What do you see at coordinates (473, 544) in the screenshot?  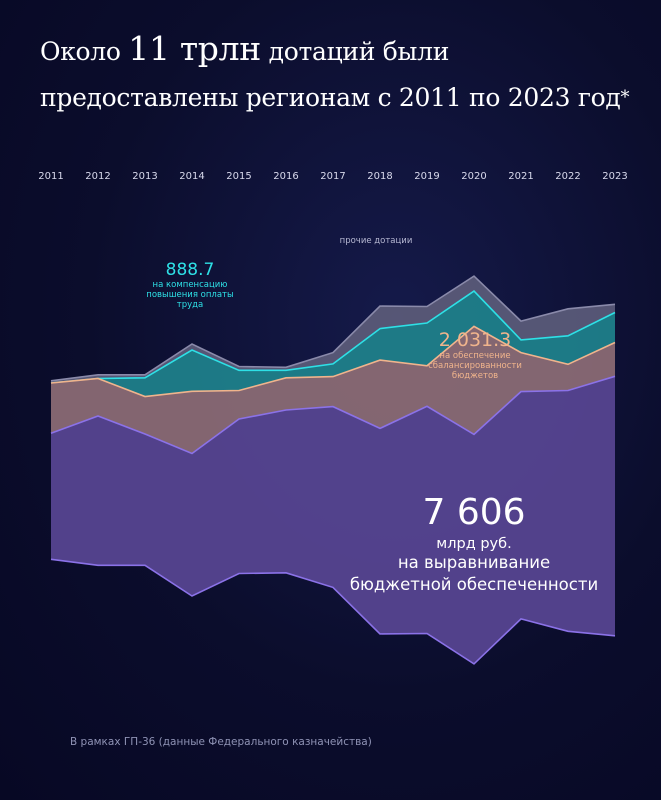 I see `equalization-unit-label: млрд руб.` at bounding box center [473, 544].